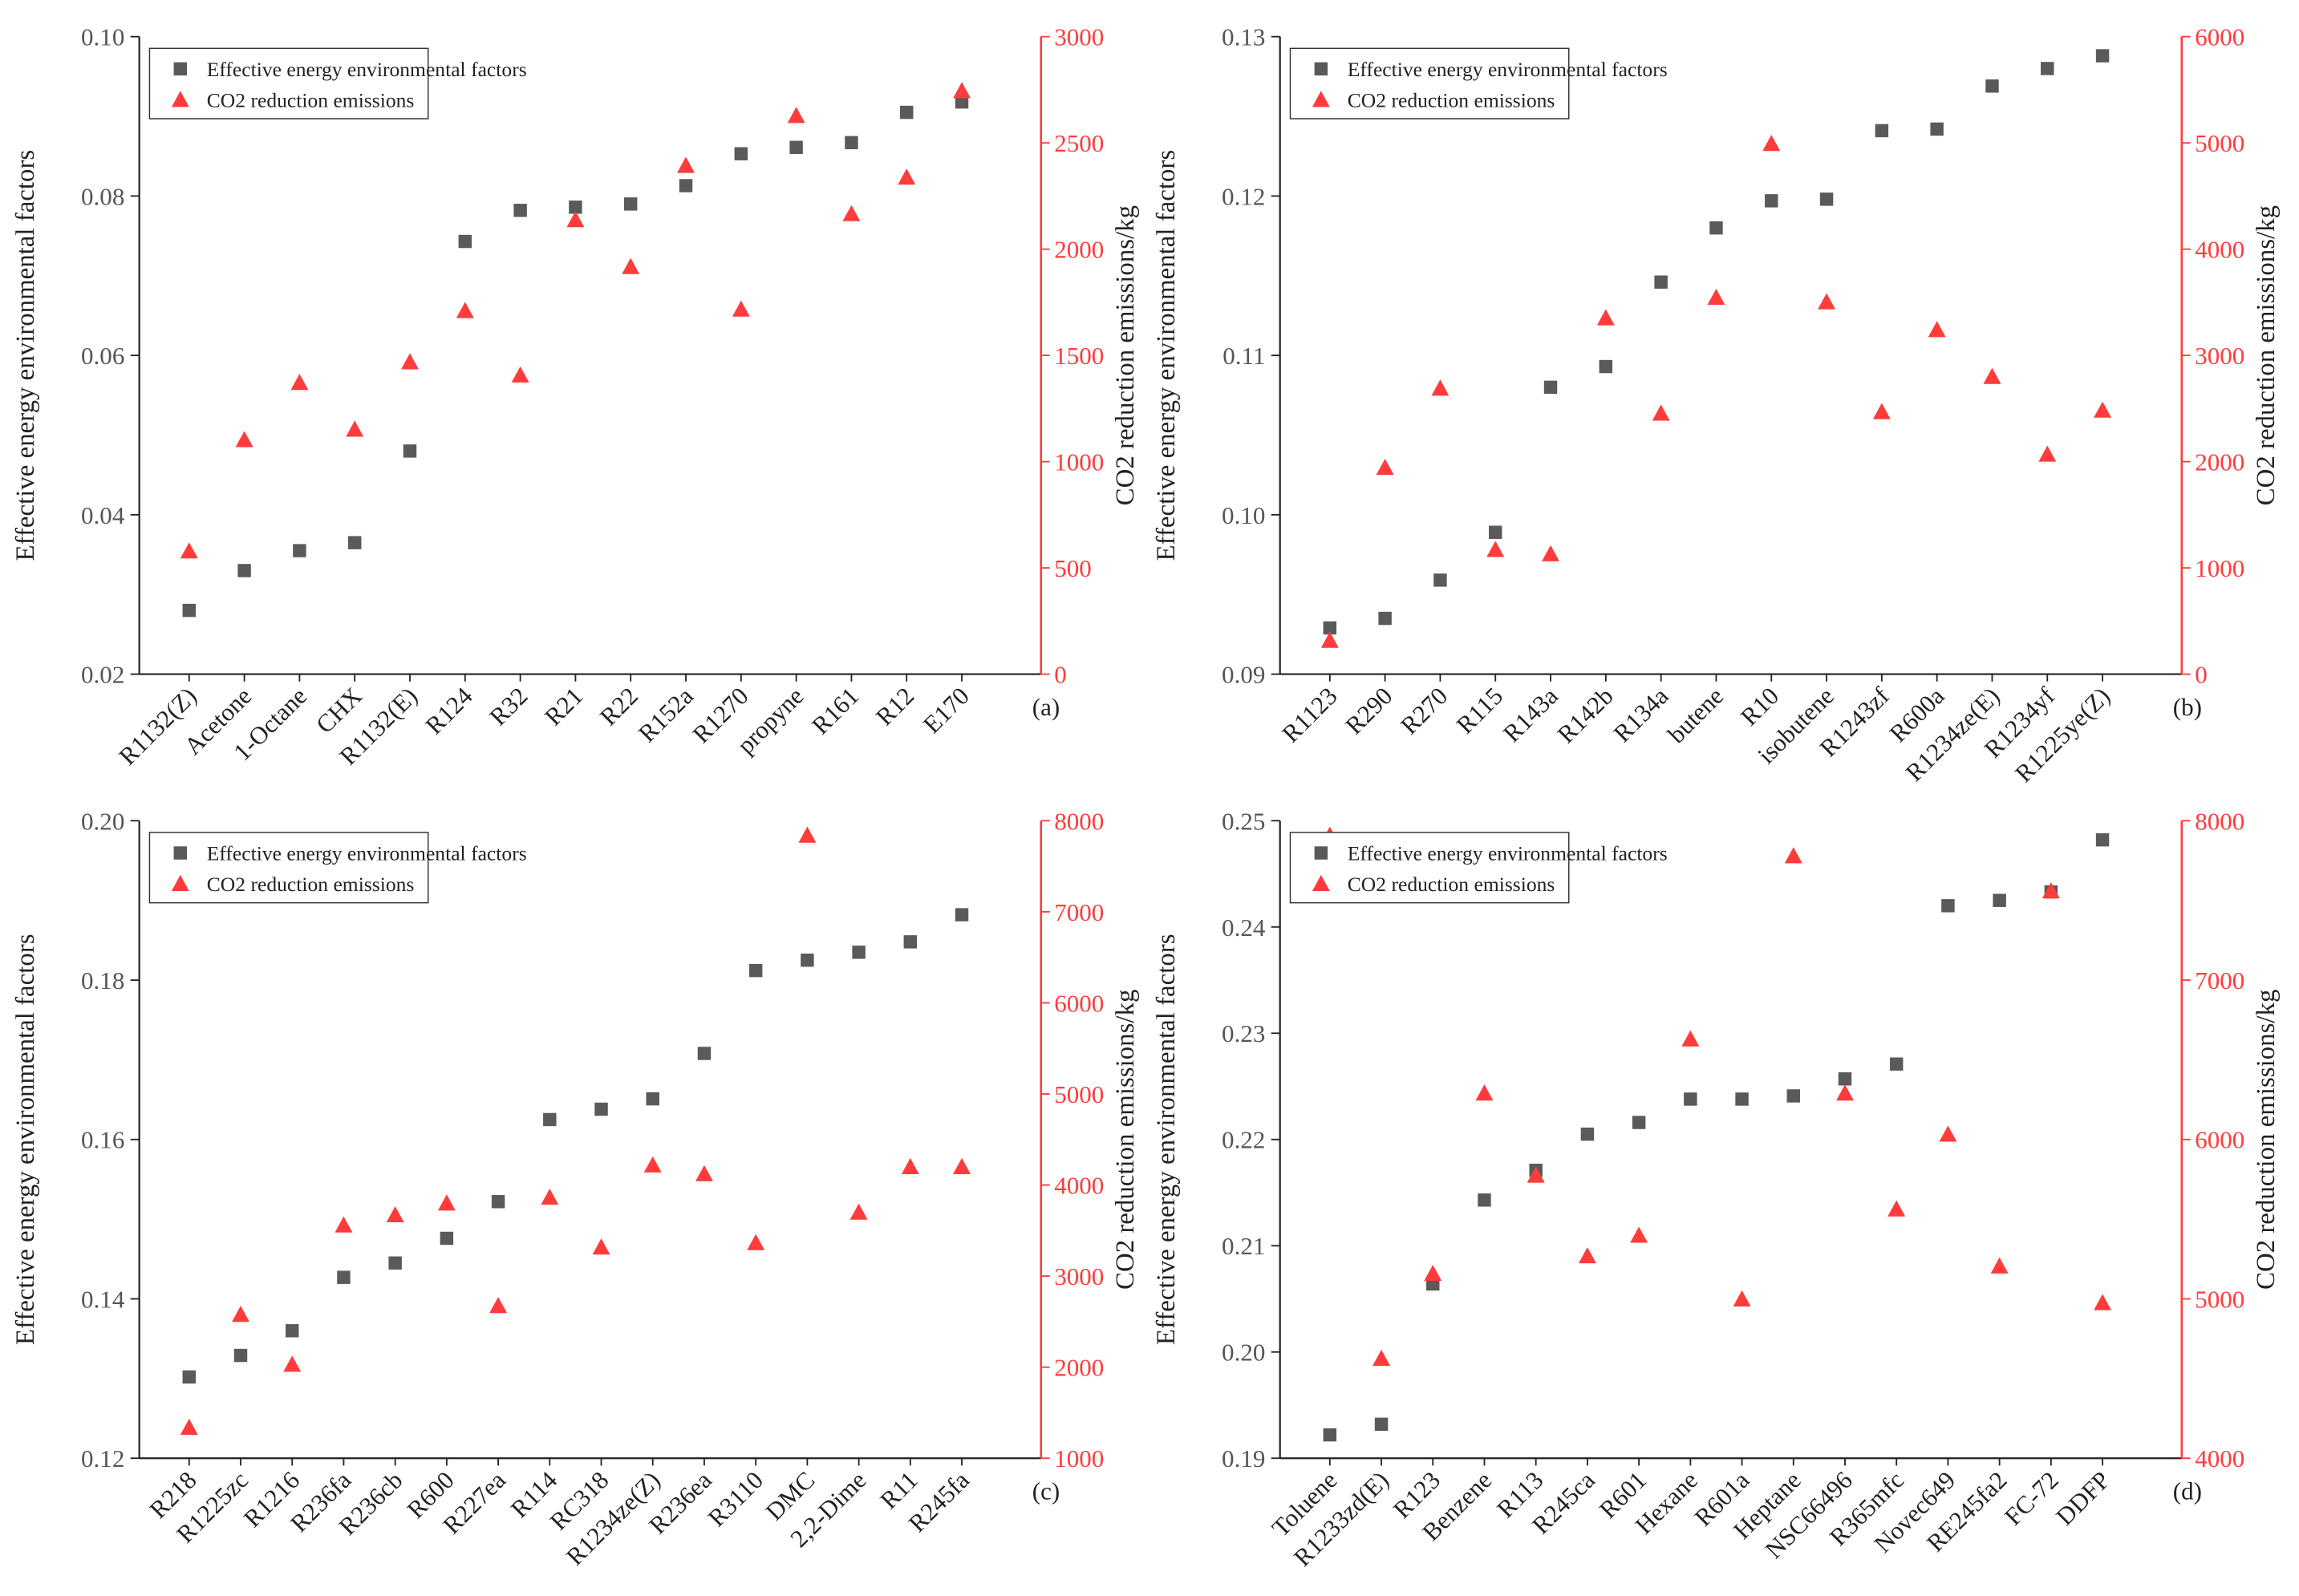  What do you see at coordinates (1079, 1276) in the screenshot?
I see `y2-tick-label: 3000` at bounding box center [1079, 1276].